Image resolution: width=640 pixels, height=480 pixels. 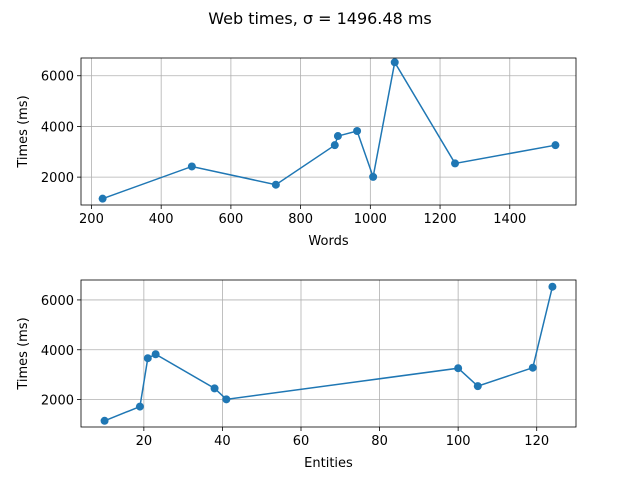 I want to click on y-axis-label-entities: Times (ms), so click(x=23, y=353).